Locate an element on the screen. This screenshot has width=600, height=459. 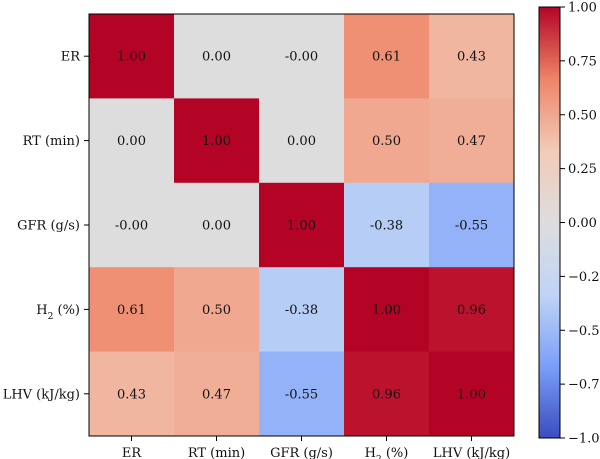
y-axis: ER RT (min) GFR (g/s) H2 (%) LHV (kJ/kg) is located at coordinates (46, 226).